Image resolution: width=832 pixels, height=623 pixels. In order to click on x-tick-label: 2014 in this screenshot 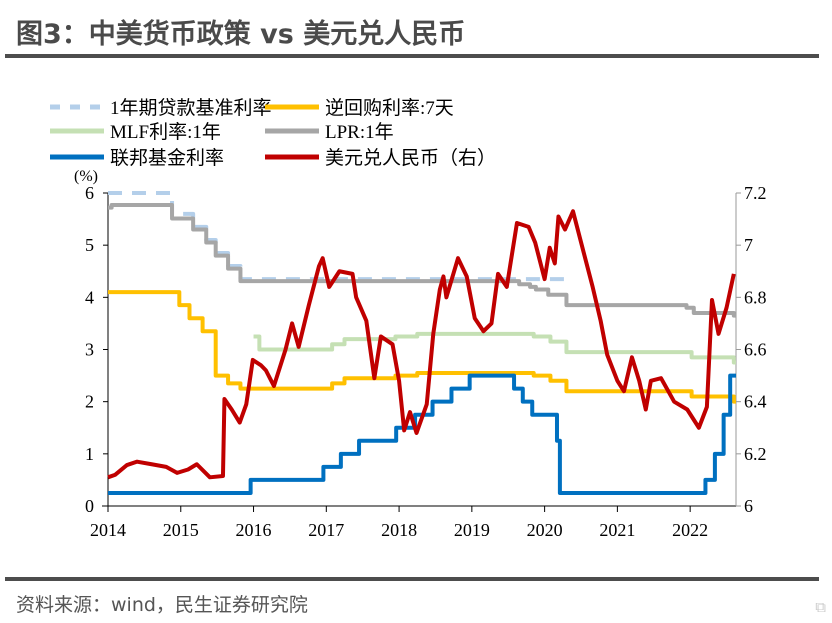, I will do `click(108, 530)`.